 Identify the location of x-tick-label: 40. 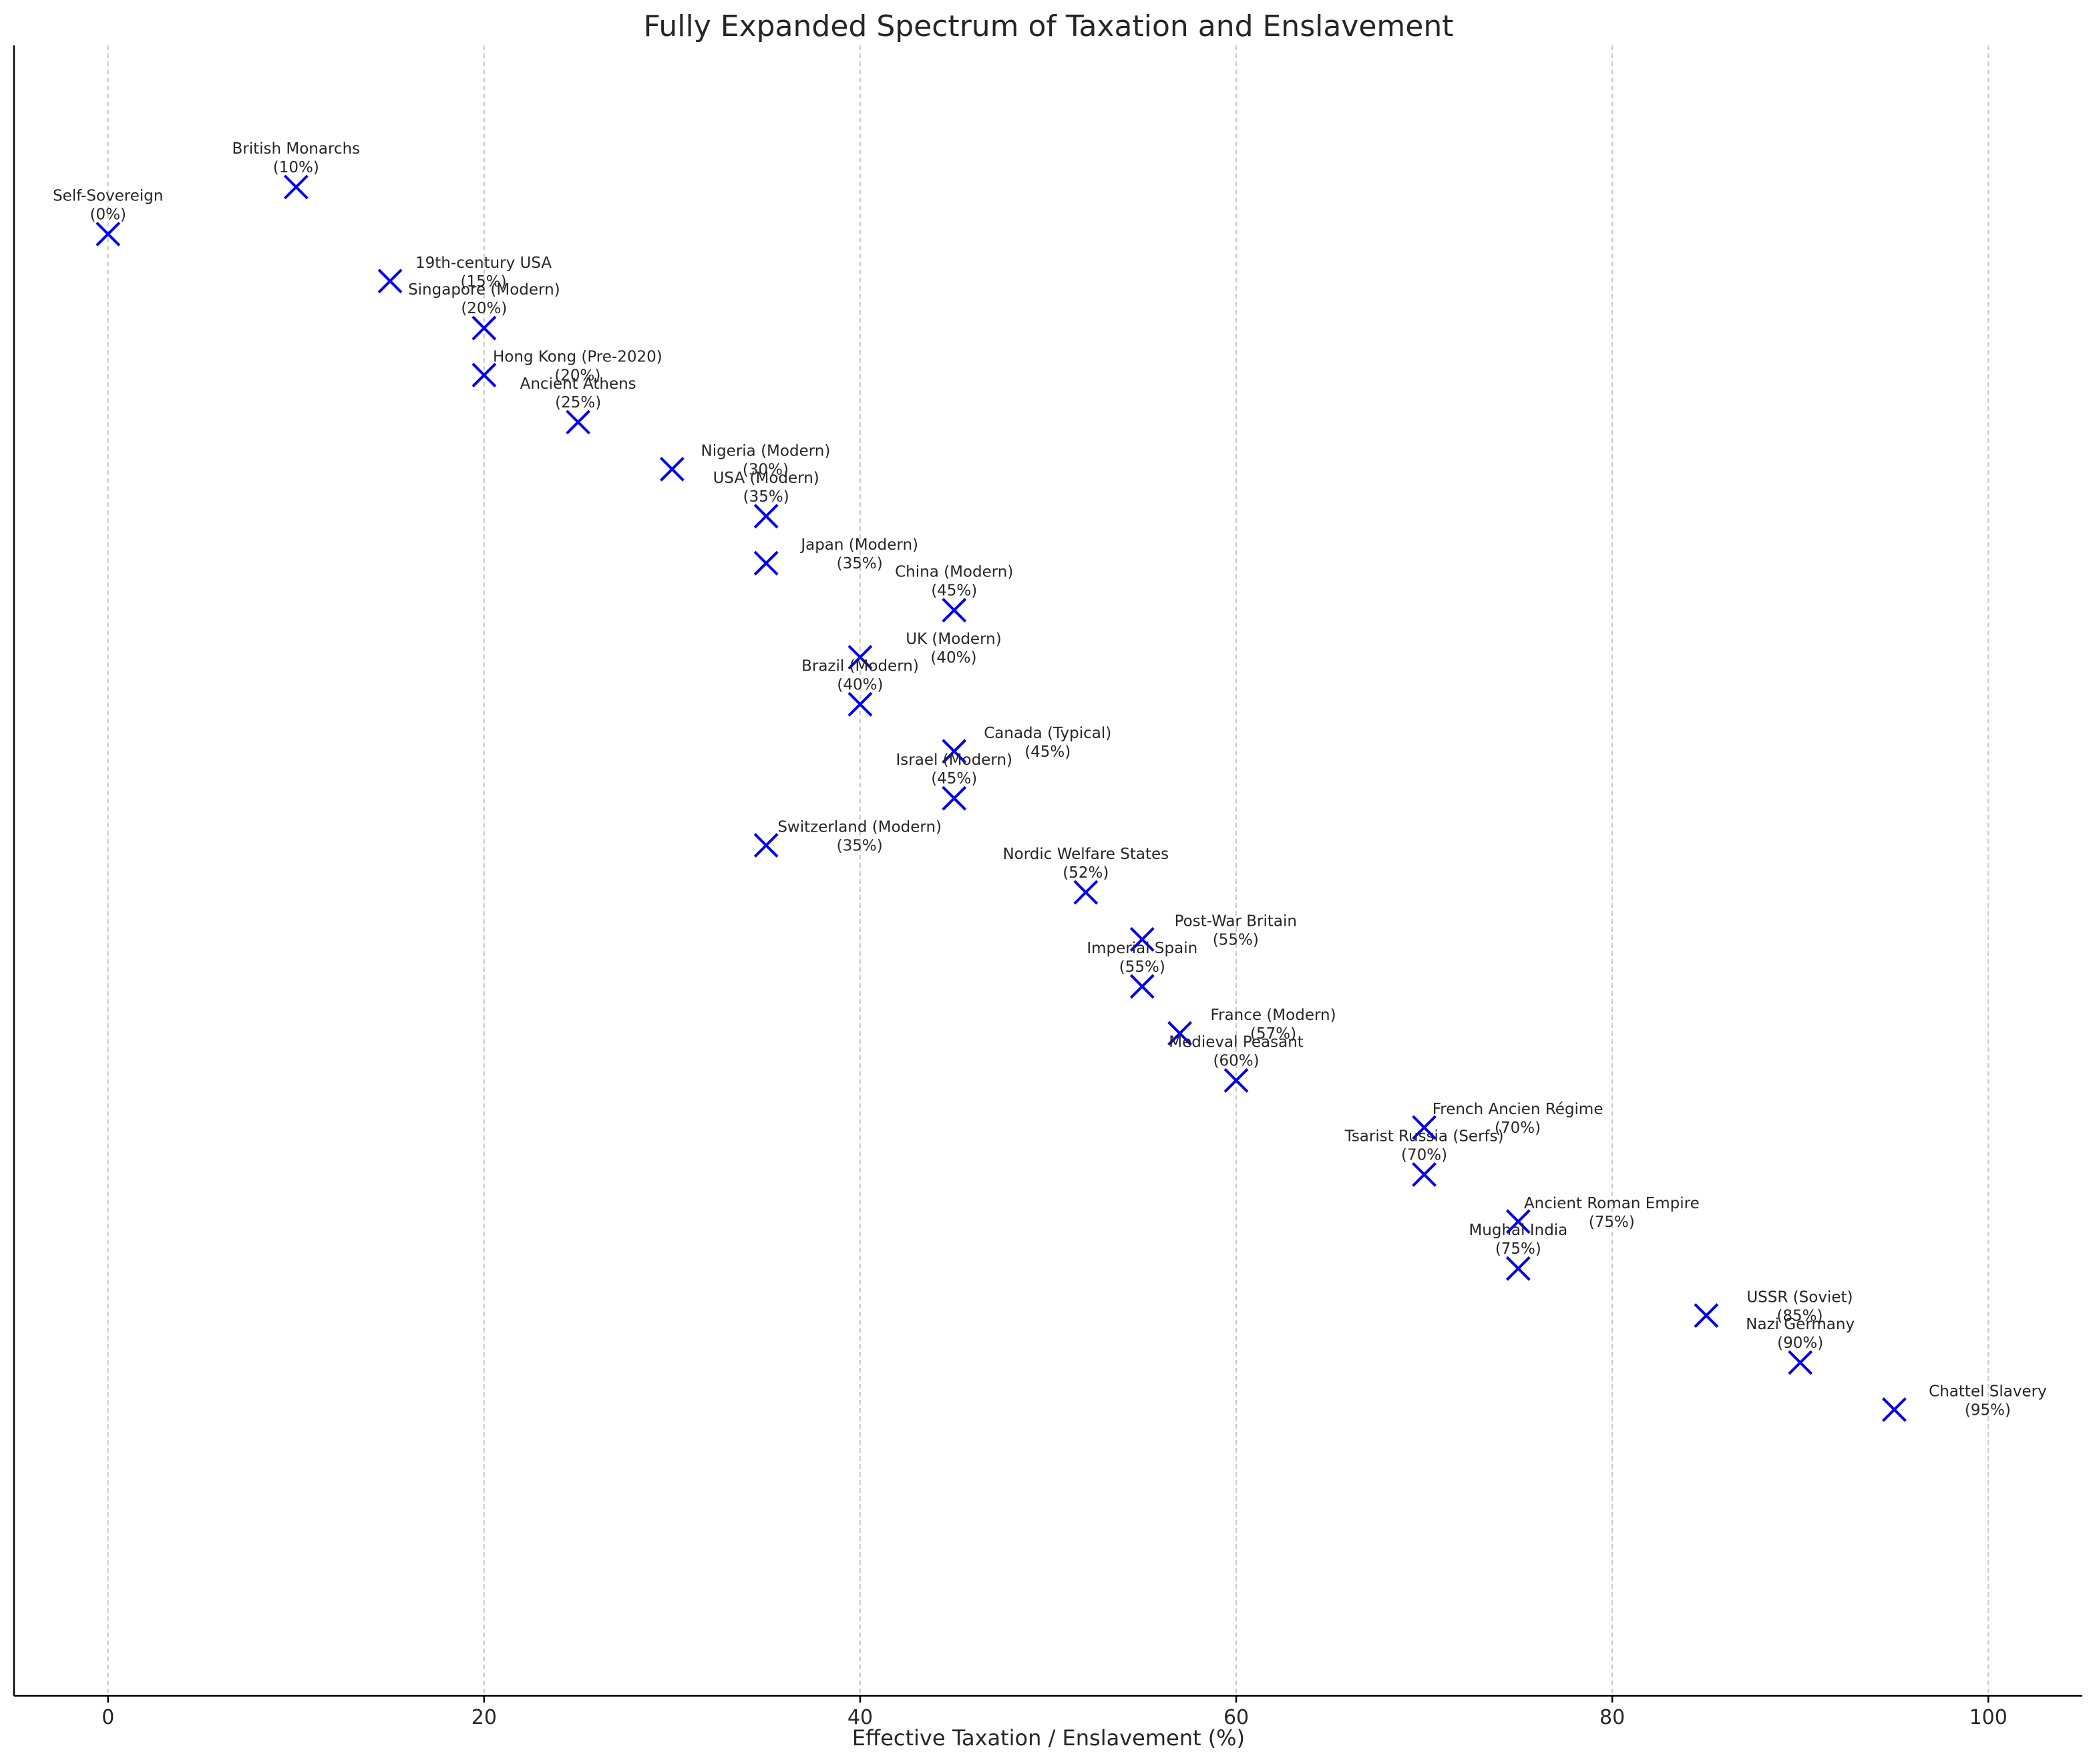
(860, 1717).